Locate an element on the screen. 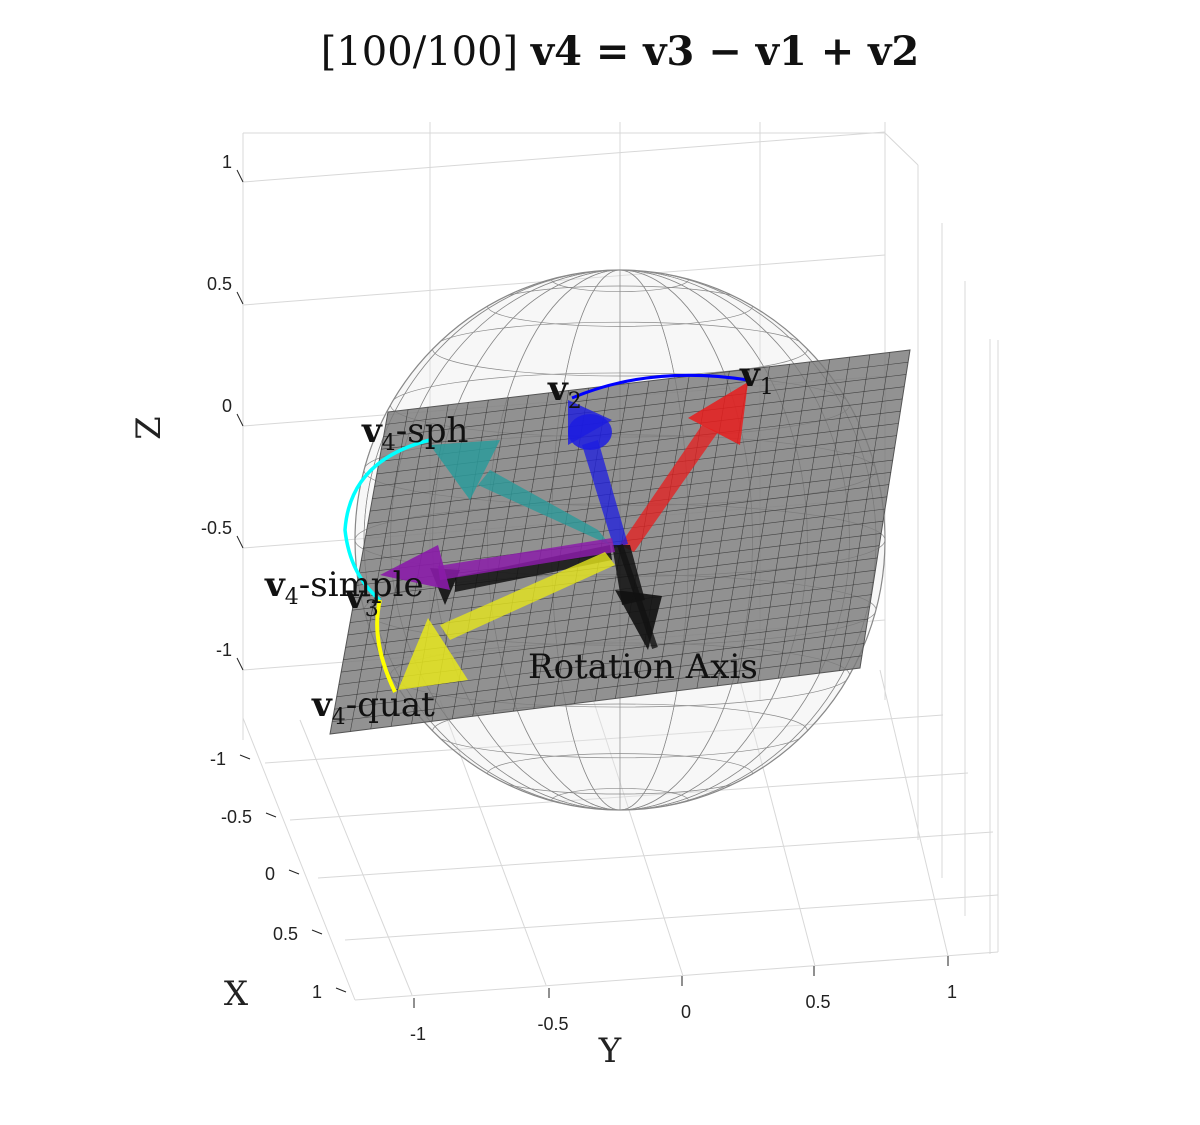 This screenshot has height=1125, width=1200. z-tick-label: 1 is located at coordinates (227, 162).